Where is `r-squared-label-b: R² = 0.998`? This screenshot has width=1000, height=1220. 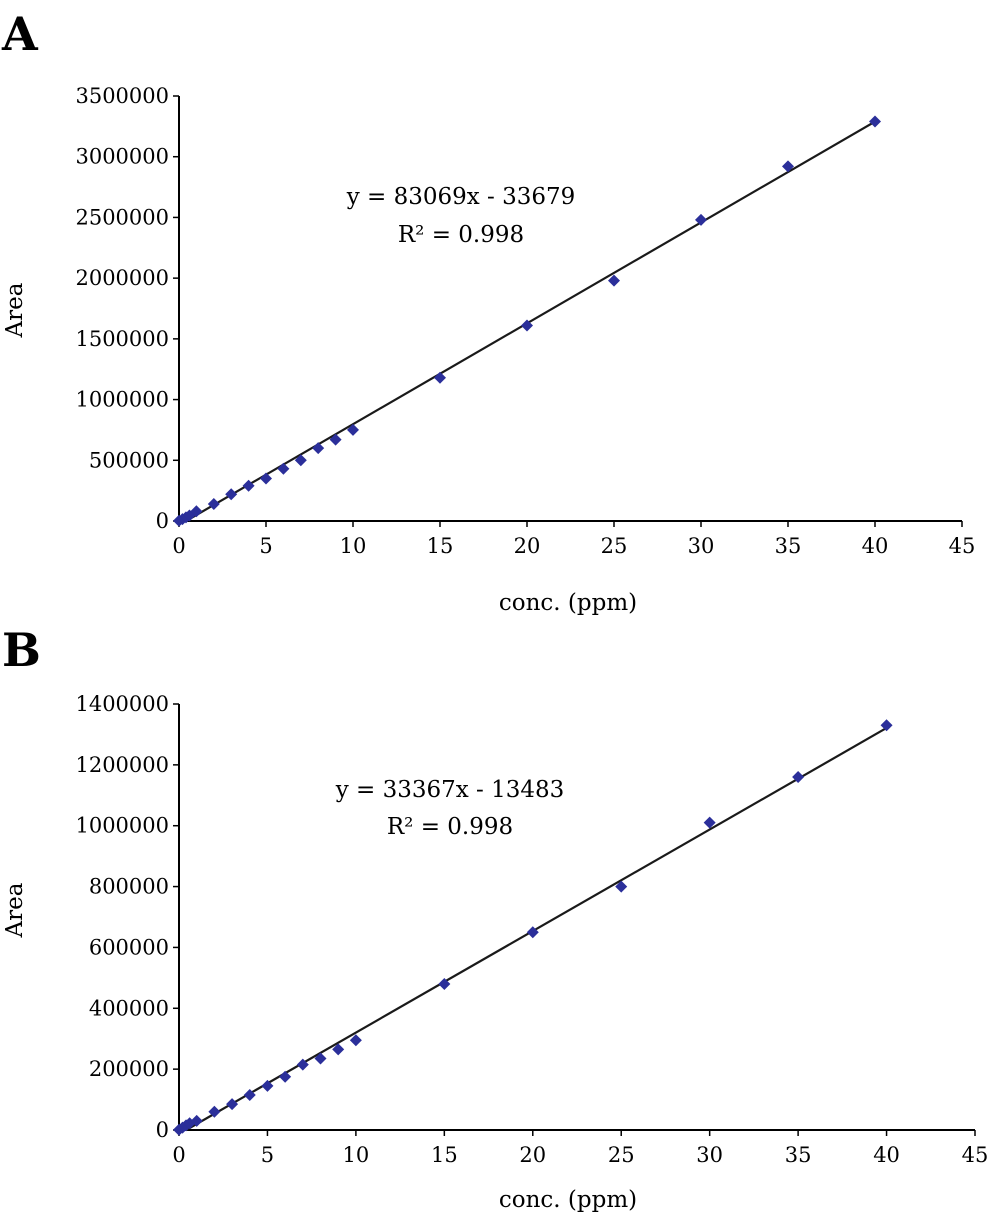 r-squared-label-b: R² = 0.998 is located at coordinates (450, 827).